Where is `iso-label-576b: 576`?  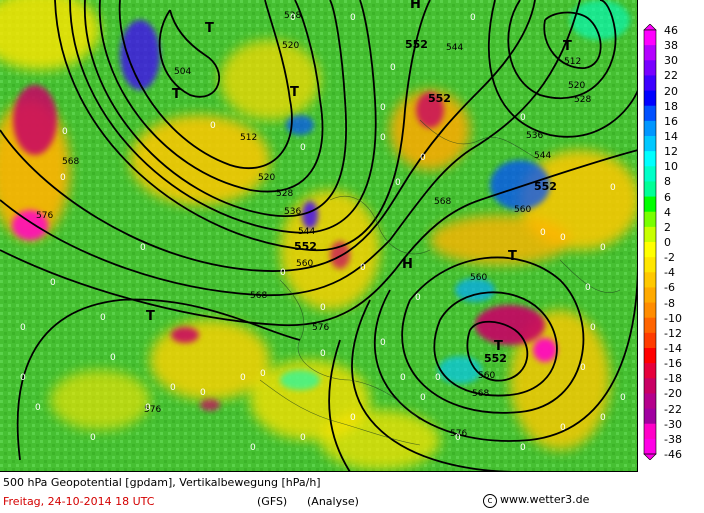
iso-label-576b: 576 is located at coordinates (44, 216).